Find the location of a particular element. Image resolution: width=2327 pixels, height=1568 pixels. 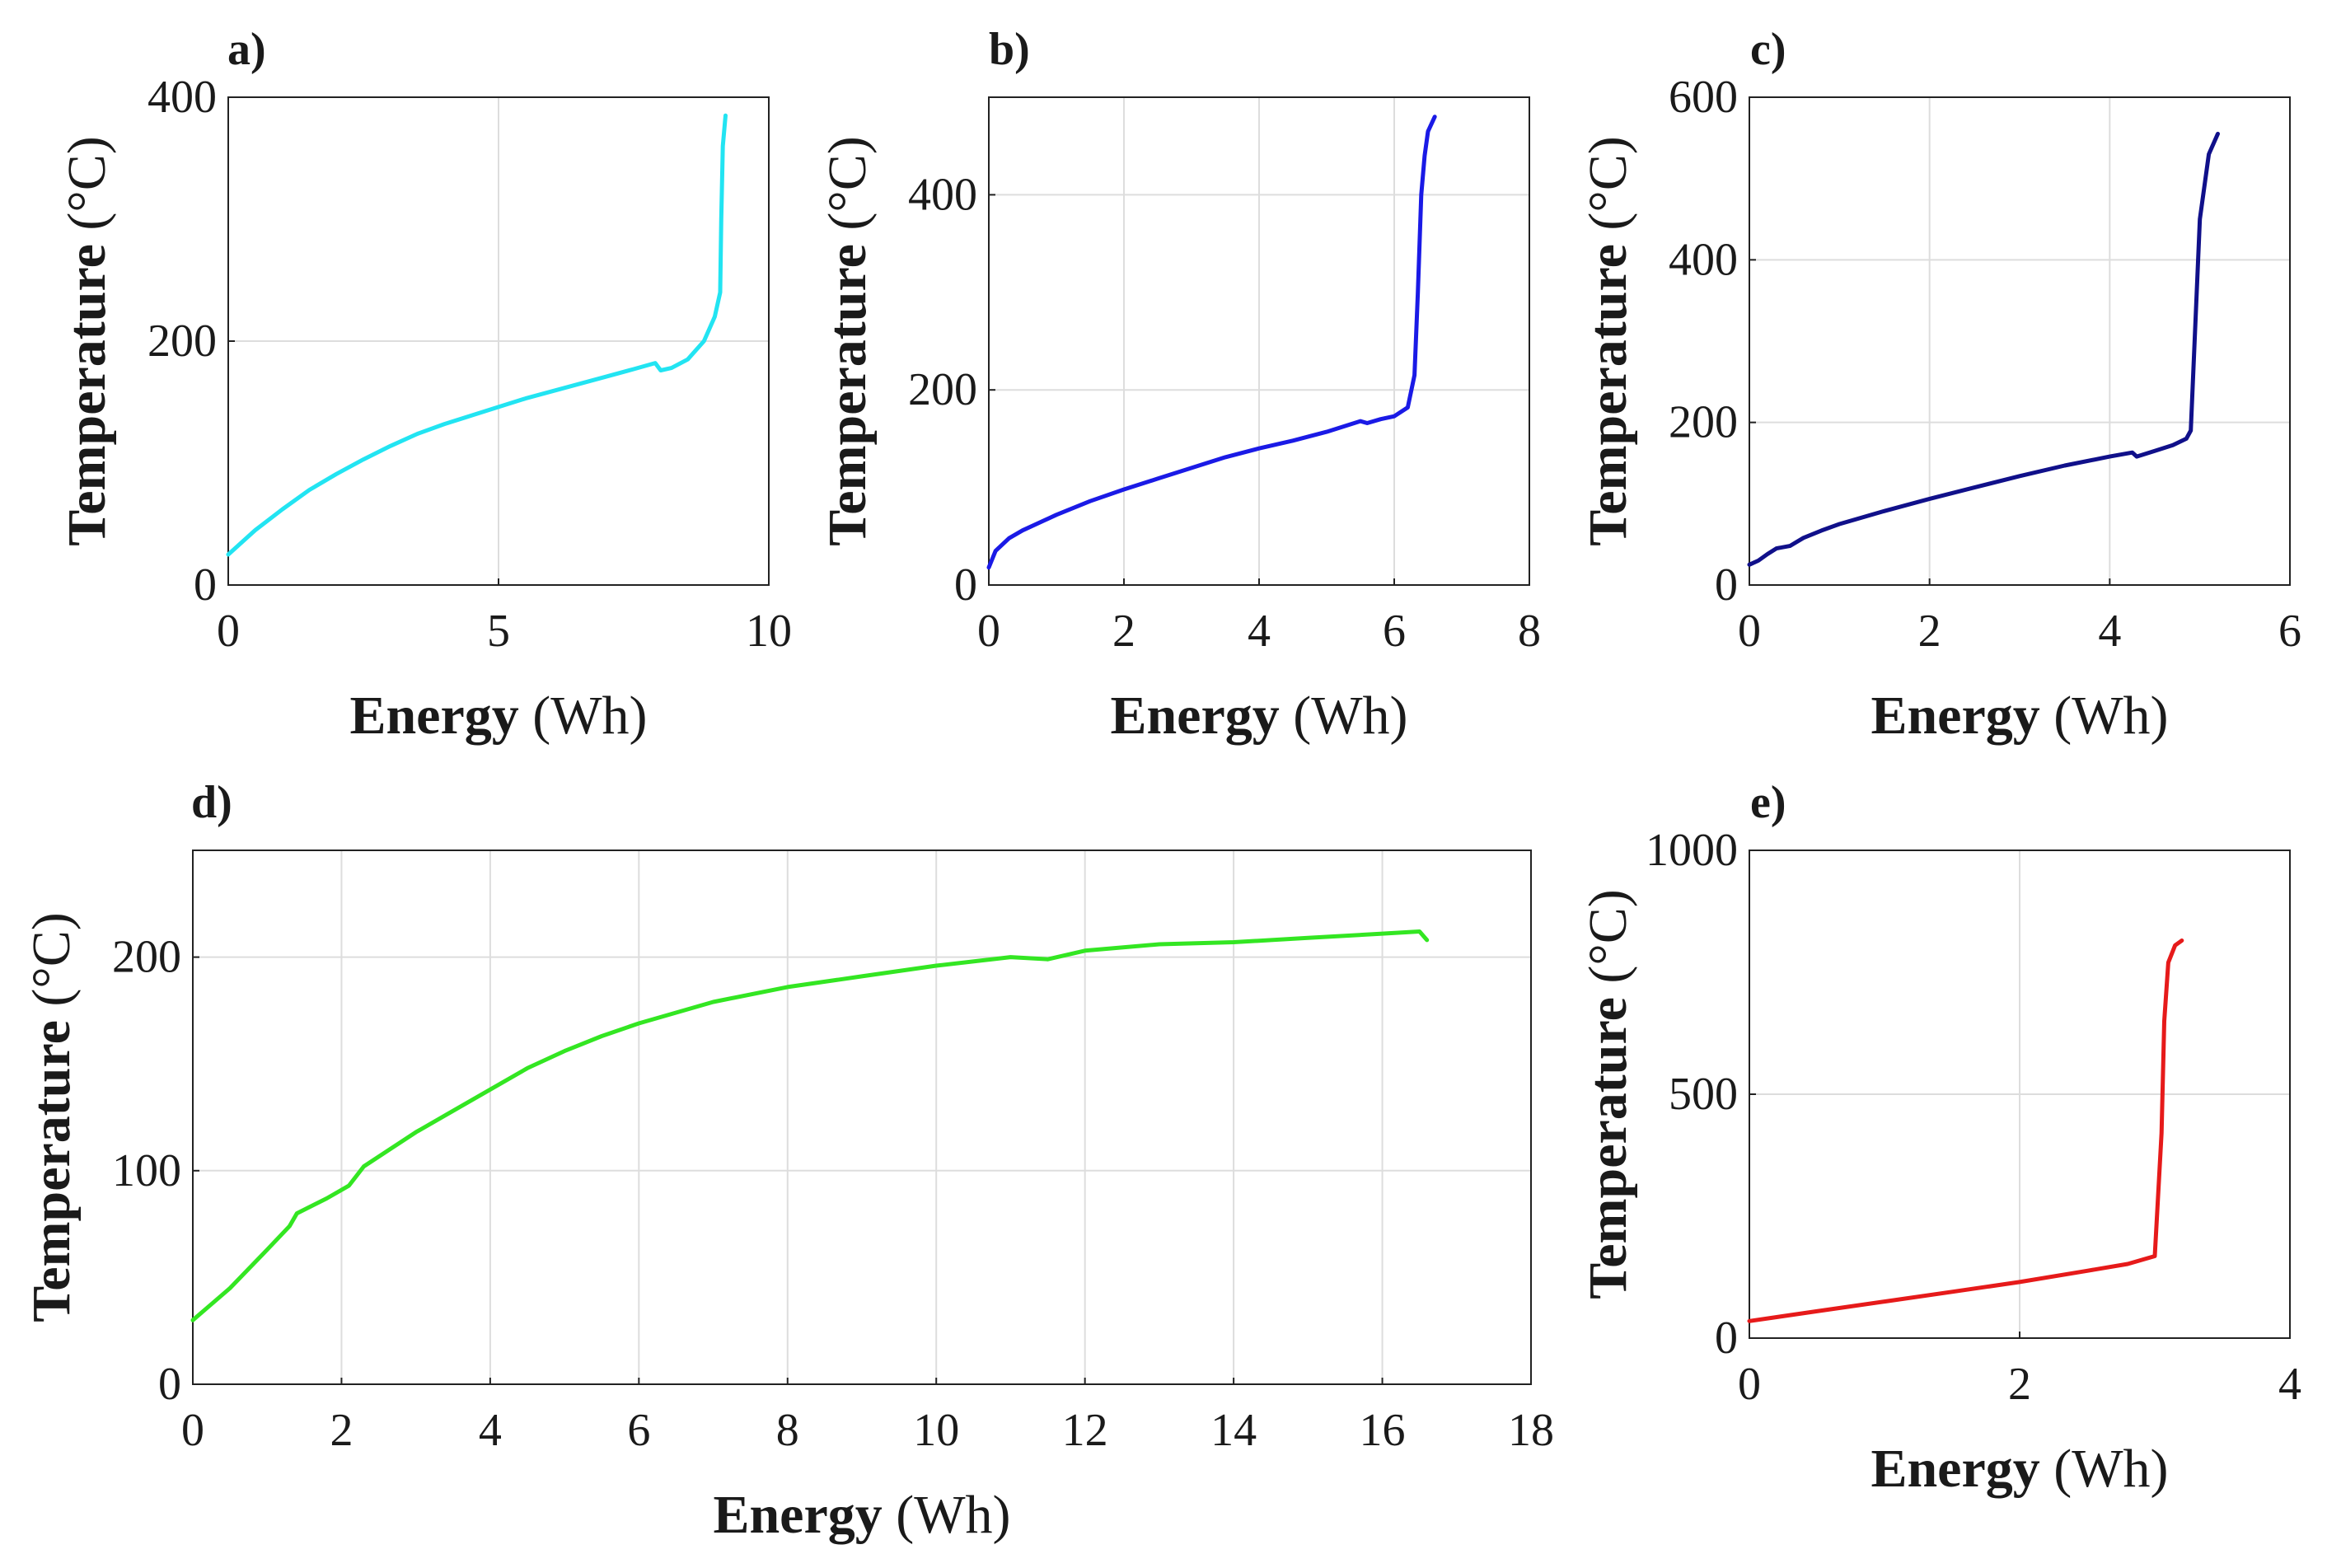

y-axis-label-a: Temperature (°C) is located at coordinates (87, 340).